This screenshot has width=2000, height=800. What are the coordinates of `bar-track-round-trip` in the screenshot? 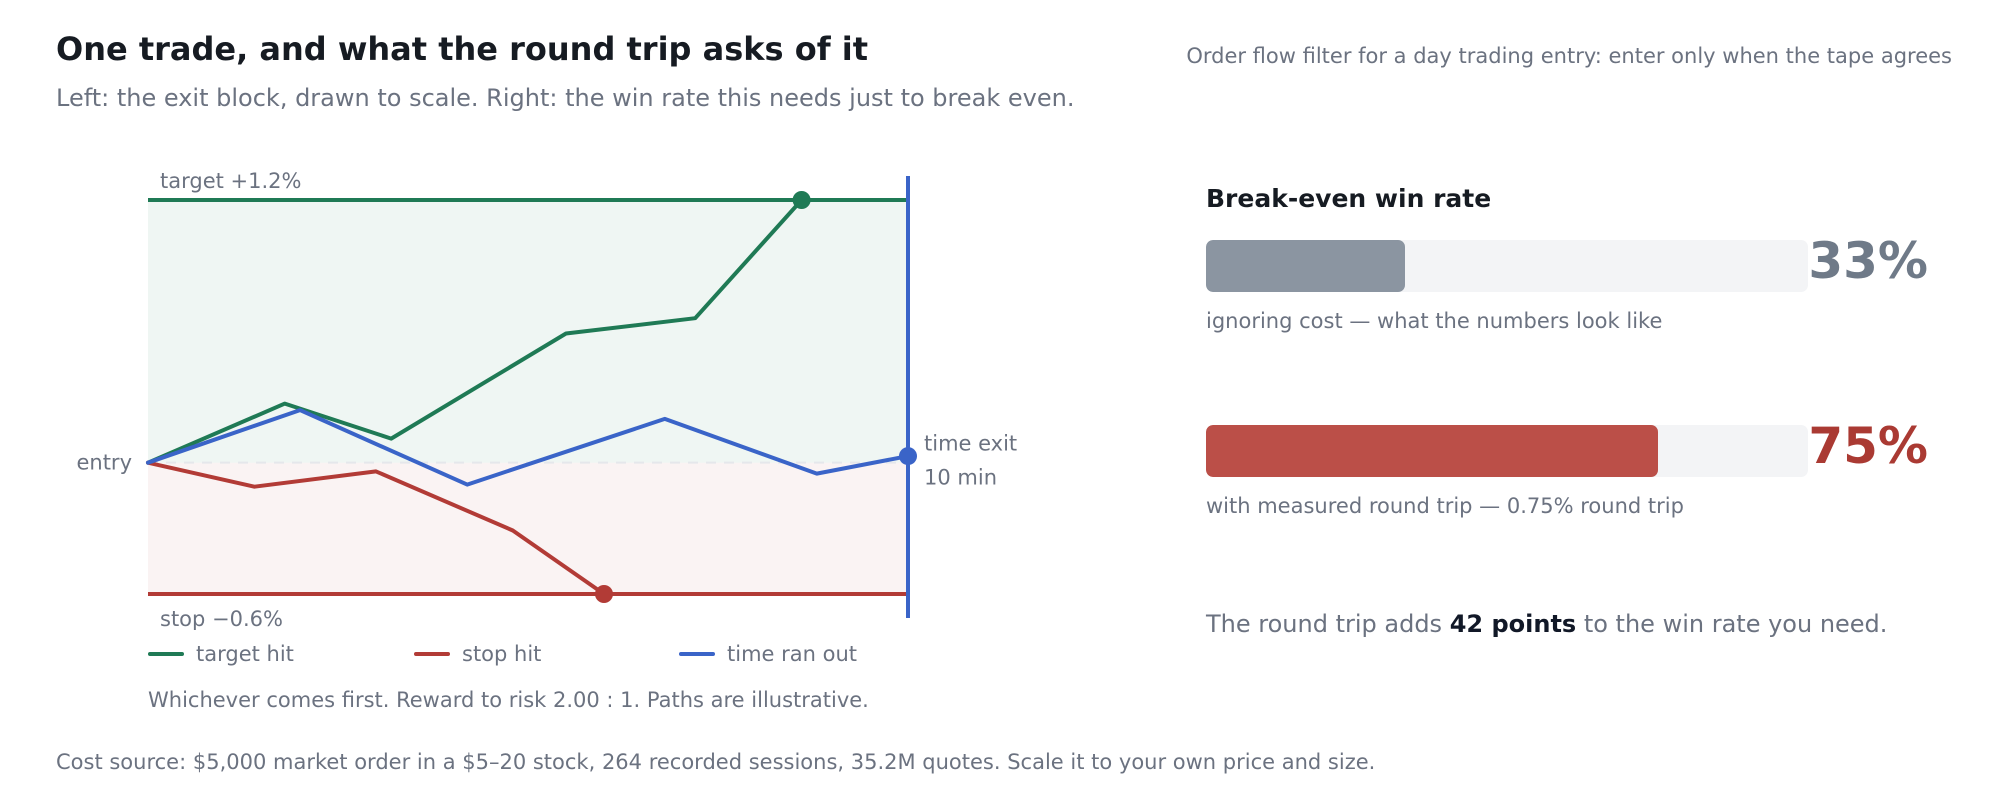 It's located at (1507, 451).